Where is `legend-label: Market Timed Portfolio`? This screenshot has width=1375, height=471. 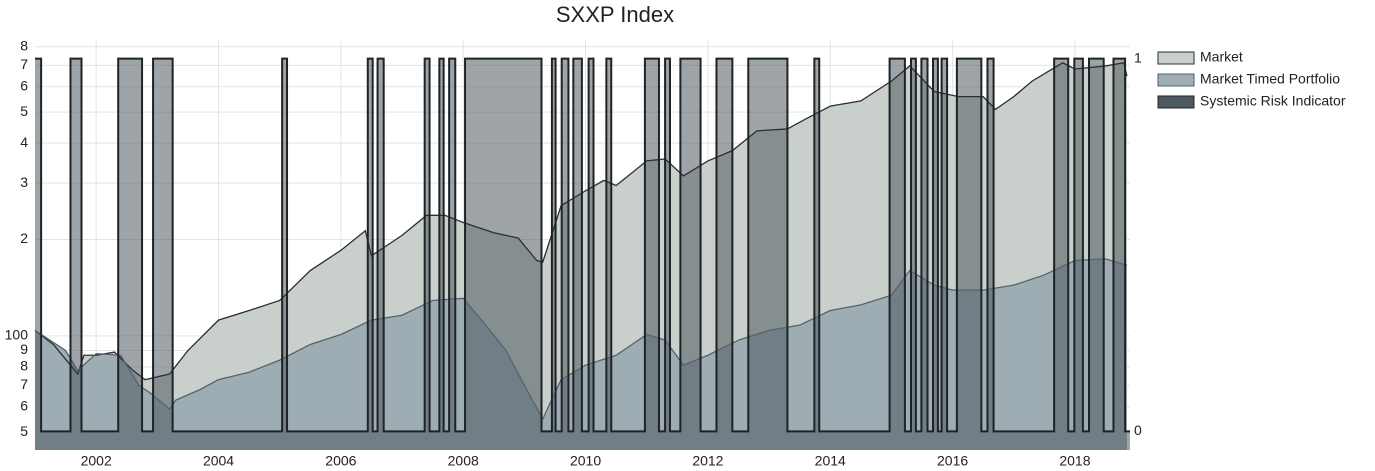
legend-label: Market Timed Portfolio is located at coordinates (1270, 79).